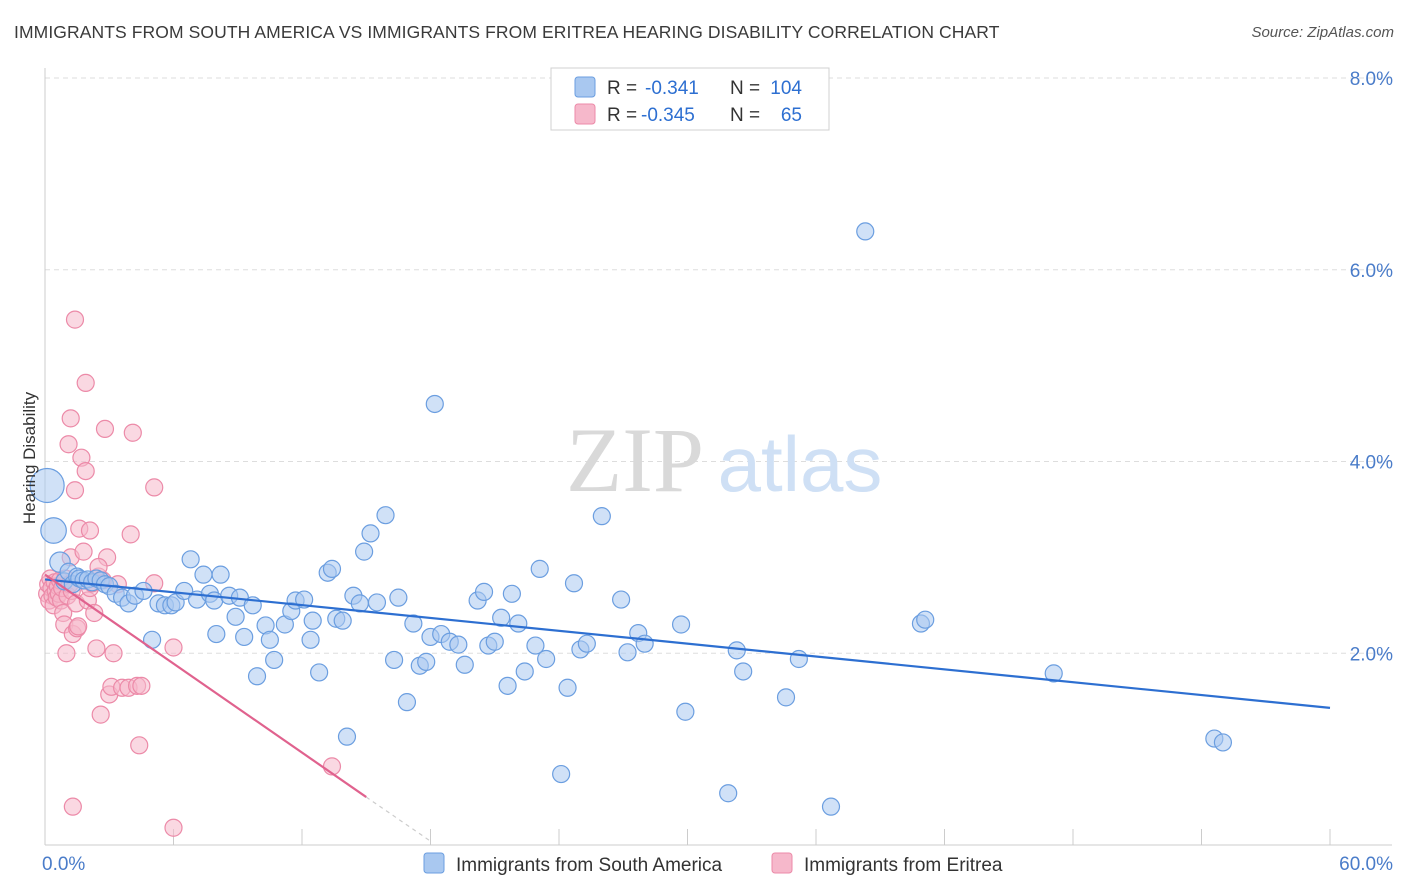 The height and width of the screenshot is (892, 1406). What do you see at coordinates (672, 88) in the screenshot?
I see `legend-r-value: -0.341` at bounding box center [672, 88].